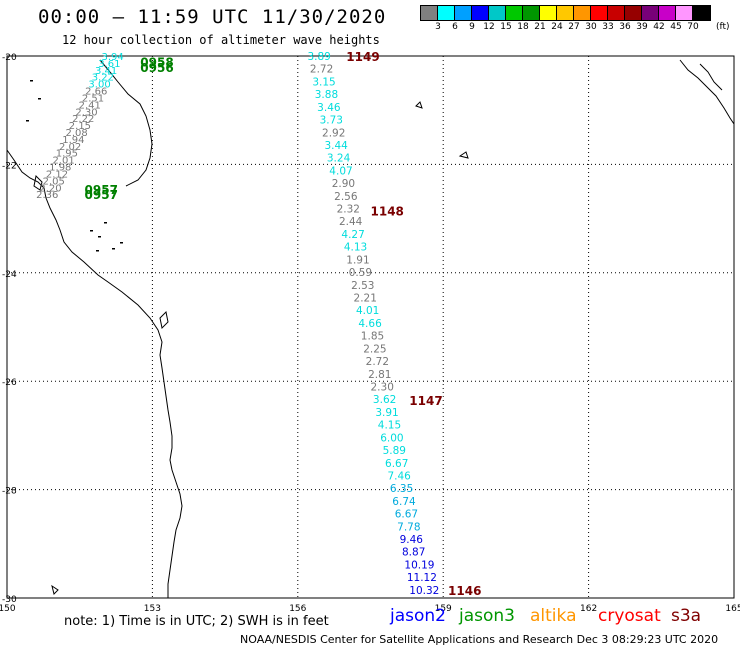 The height and width of the screenshot is (650, 740). I want to click on colorbar-tick-label: 70, so click(693, 27).